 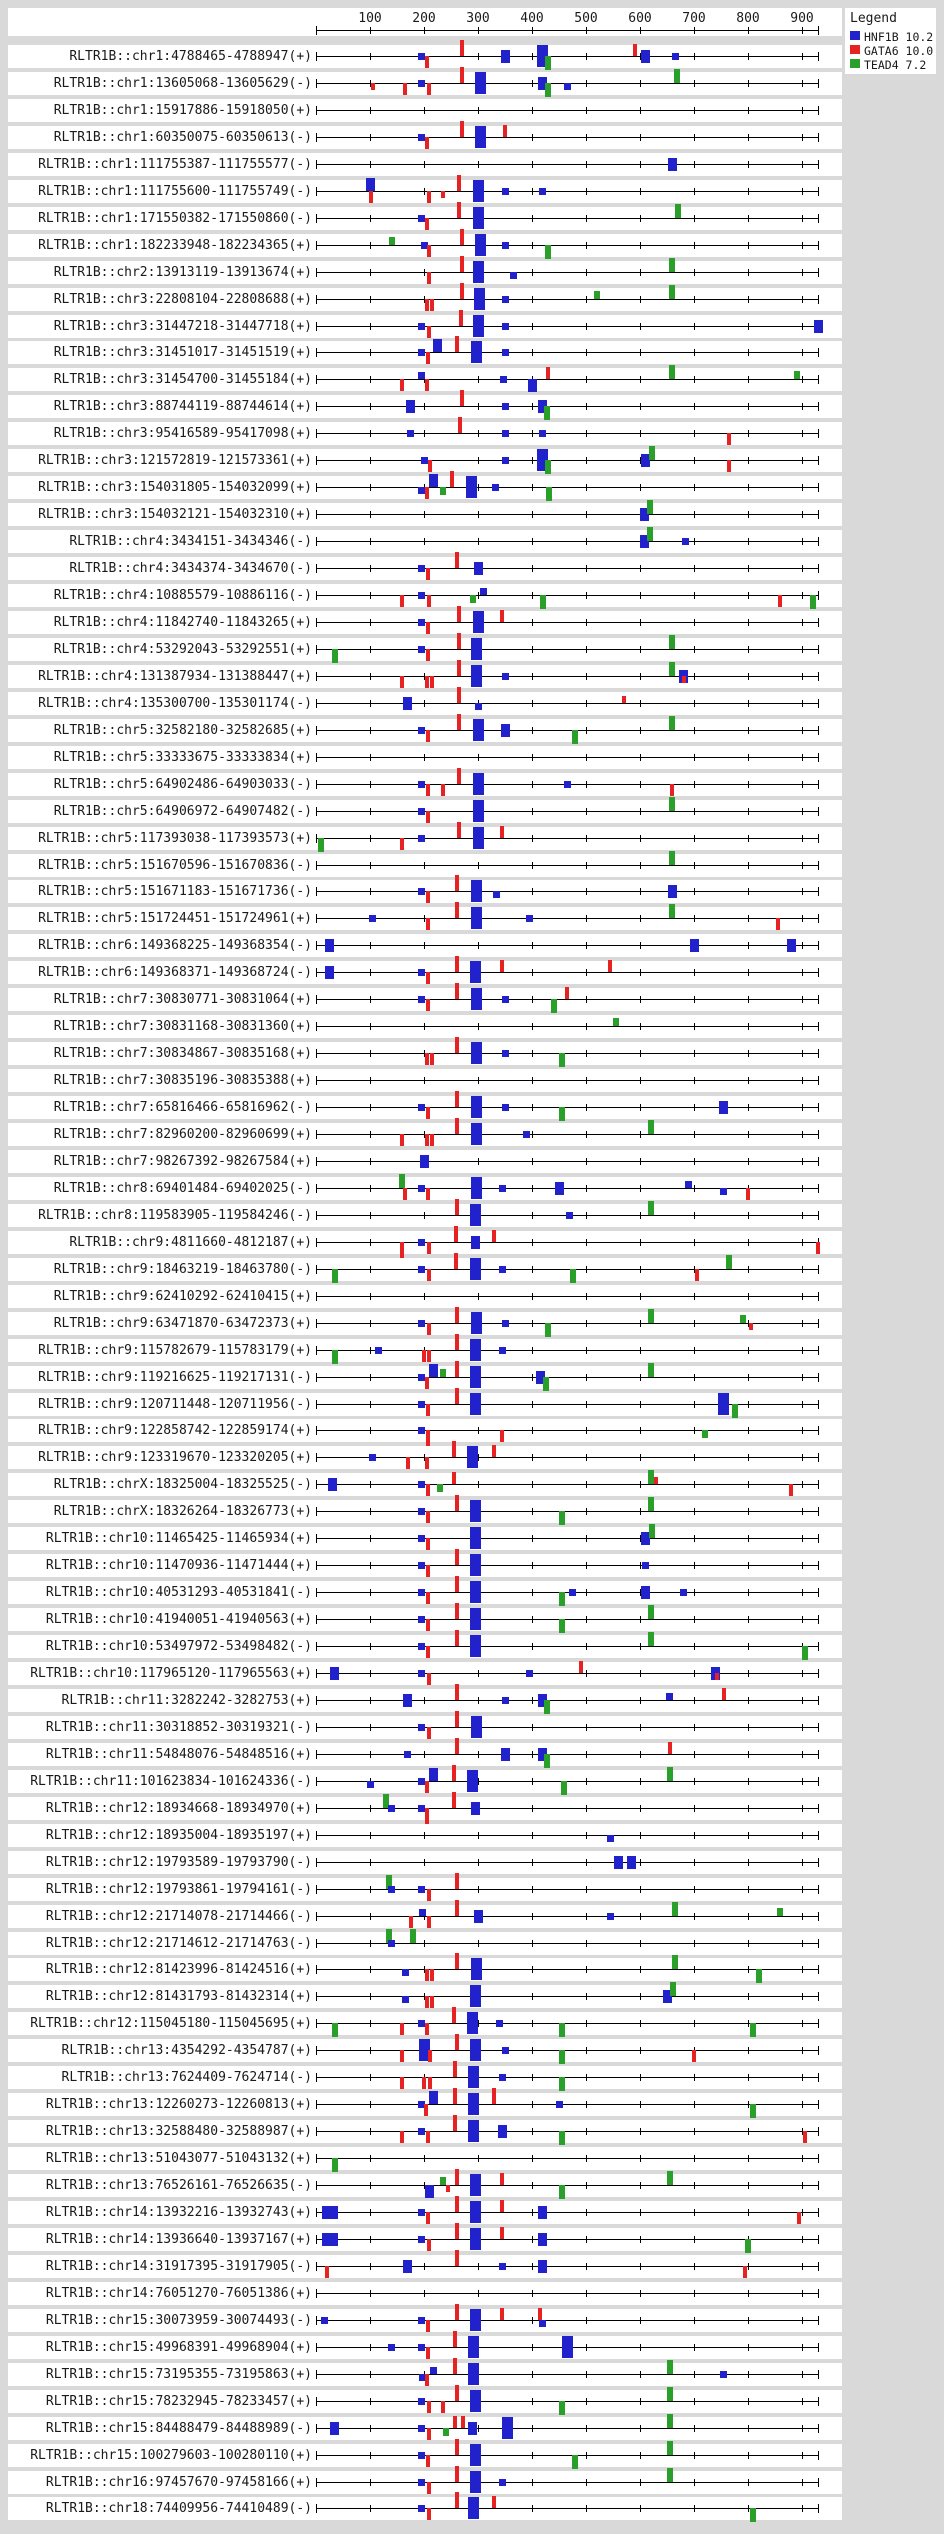 What do you see at coordinates (178, 1646) in the screenshot?
I see `track-label: RLTR1B::chr10:53497972-53498482(-)` at bounding box center [178, 1646].